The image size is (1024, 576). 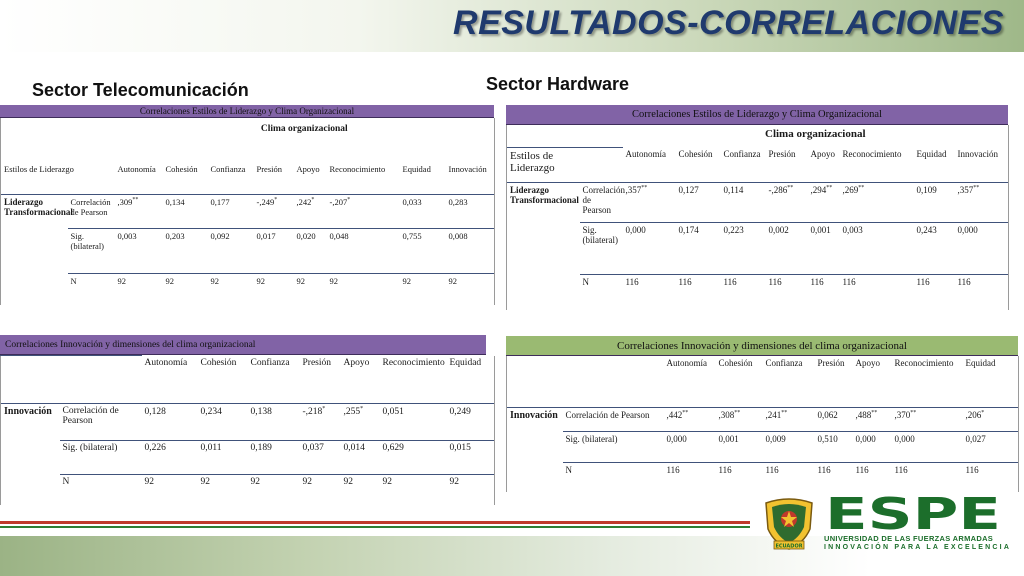 What do you see at coordinates (317, 362) in the screenshot?
I see `col-header: Presión` at bounding box center [317, 362].